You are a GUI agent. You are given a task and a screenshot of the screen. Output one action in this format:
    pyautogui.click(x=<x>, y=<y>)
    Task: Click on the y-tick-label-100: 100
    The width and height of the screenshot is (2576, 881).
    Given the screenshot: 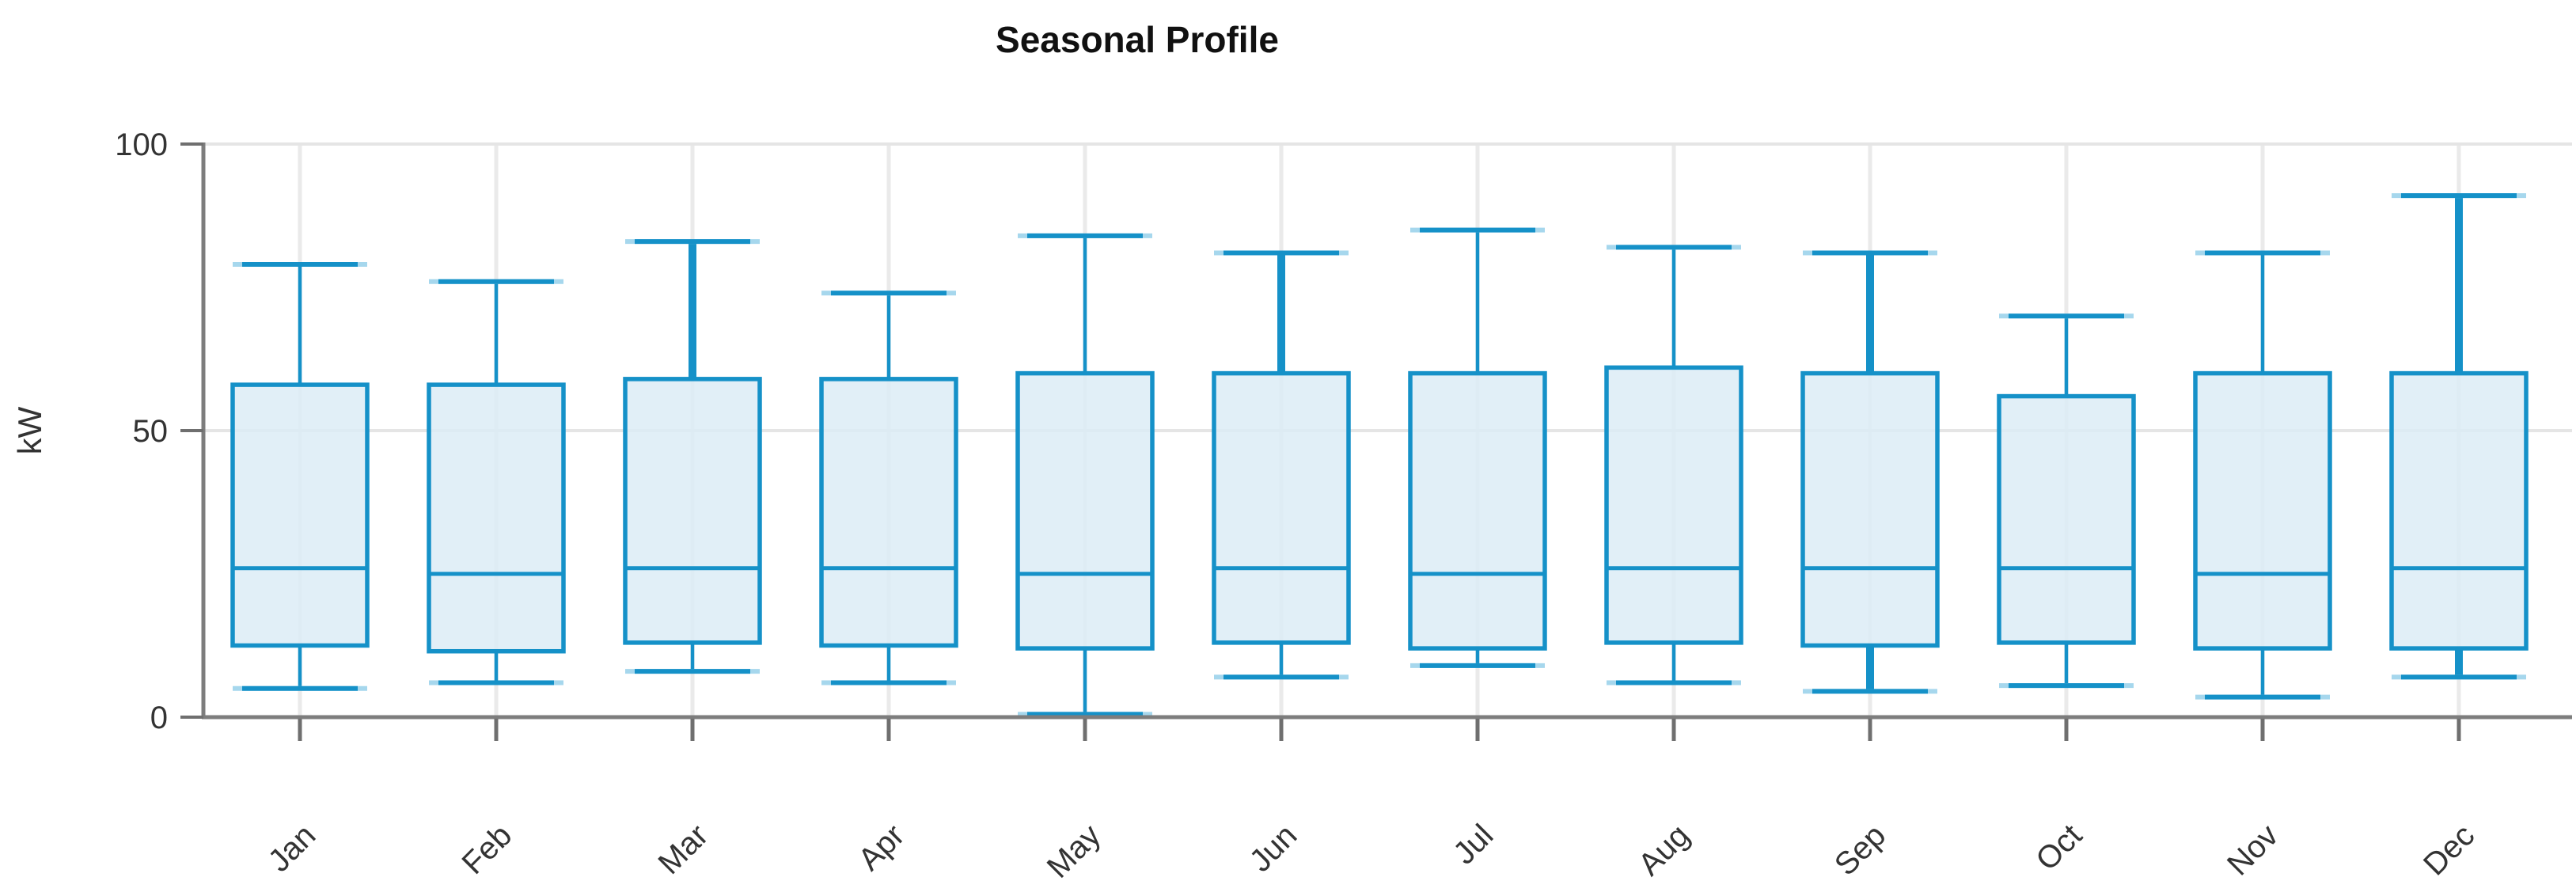 What is the action you would take?
    pyautogui.click(x=141, y=144)
    